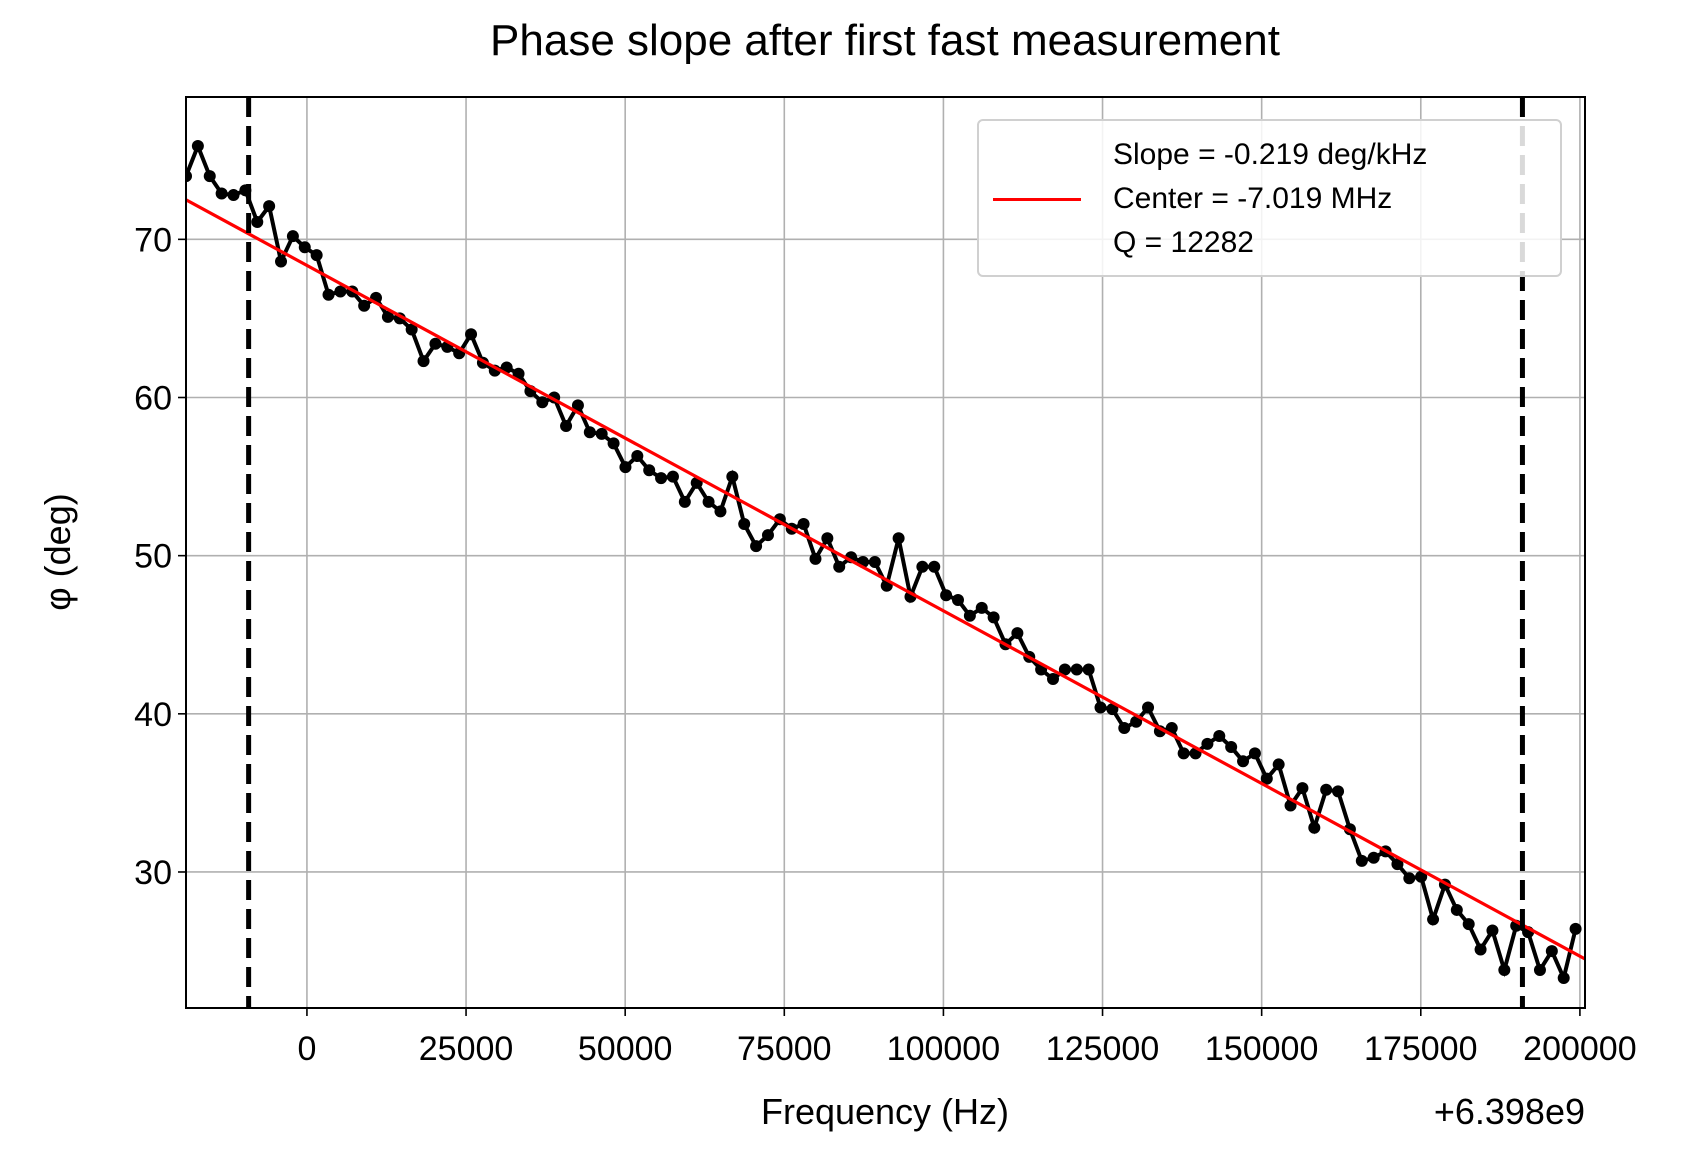 This screenshot has width=1685, height=1174. What do you see at coordinates (1579, 1049) in the screenshot?
I see `x-tick-label: 200000` at bounding box center [1579, 1049].